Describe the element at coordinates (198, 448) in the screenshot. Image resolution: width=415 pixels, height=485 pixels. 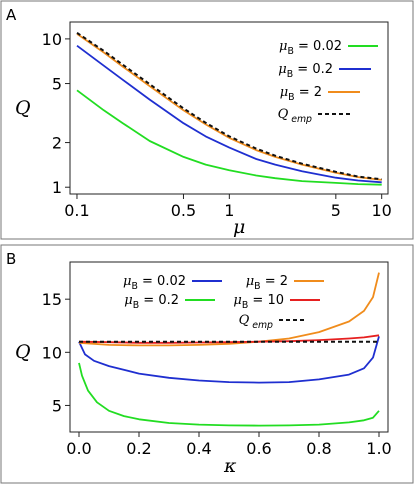
I see `x-tick-label: 0.4` at that location.